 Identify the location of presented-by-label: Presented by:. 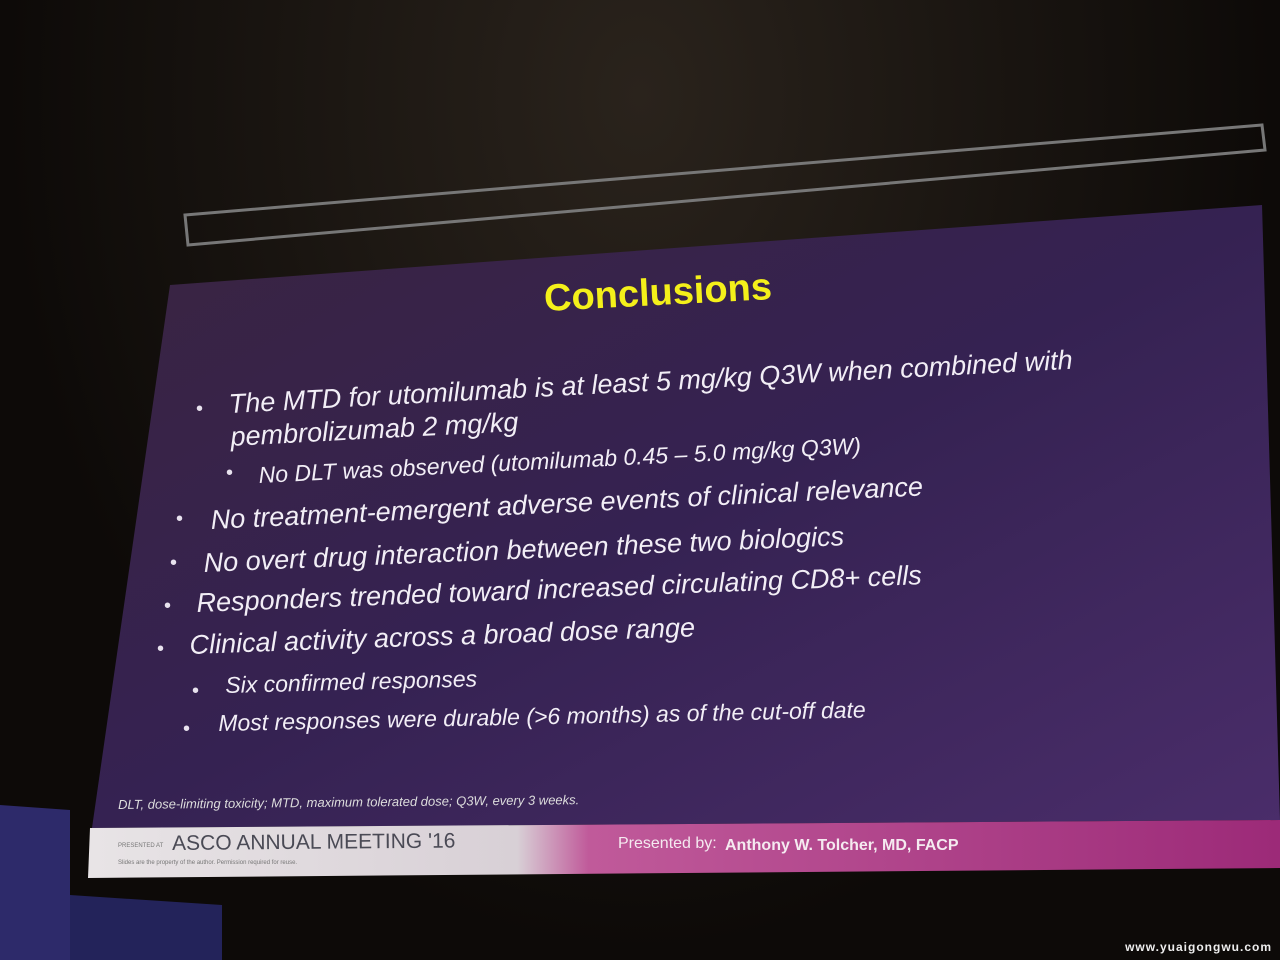
(667, 843).